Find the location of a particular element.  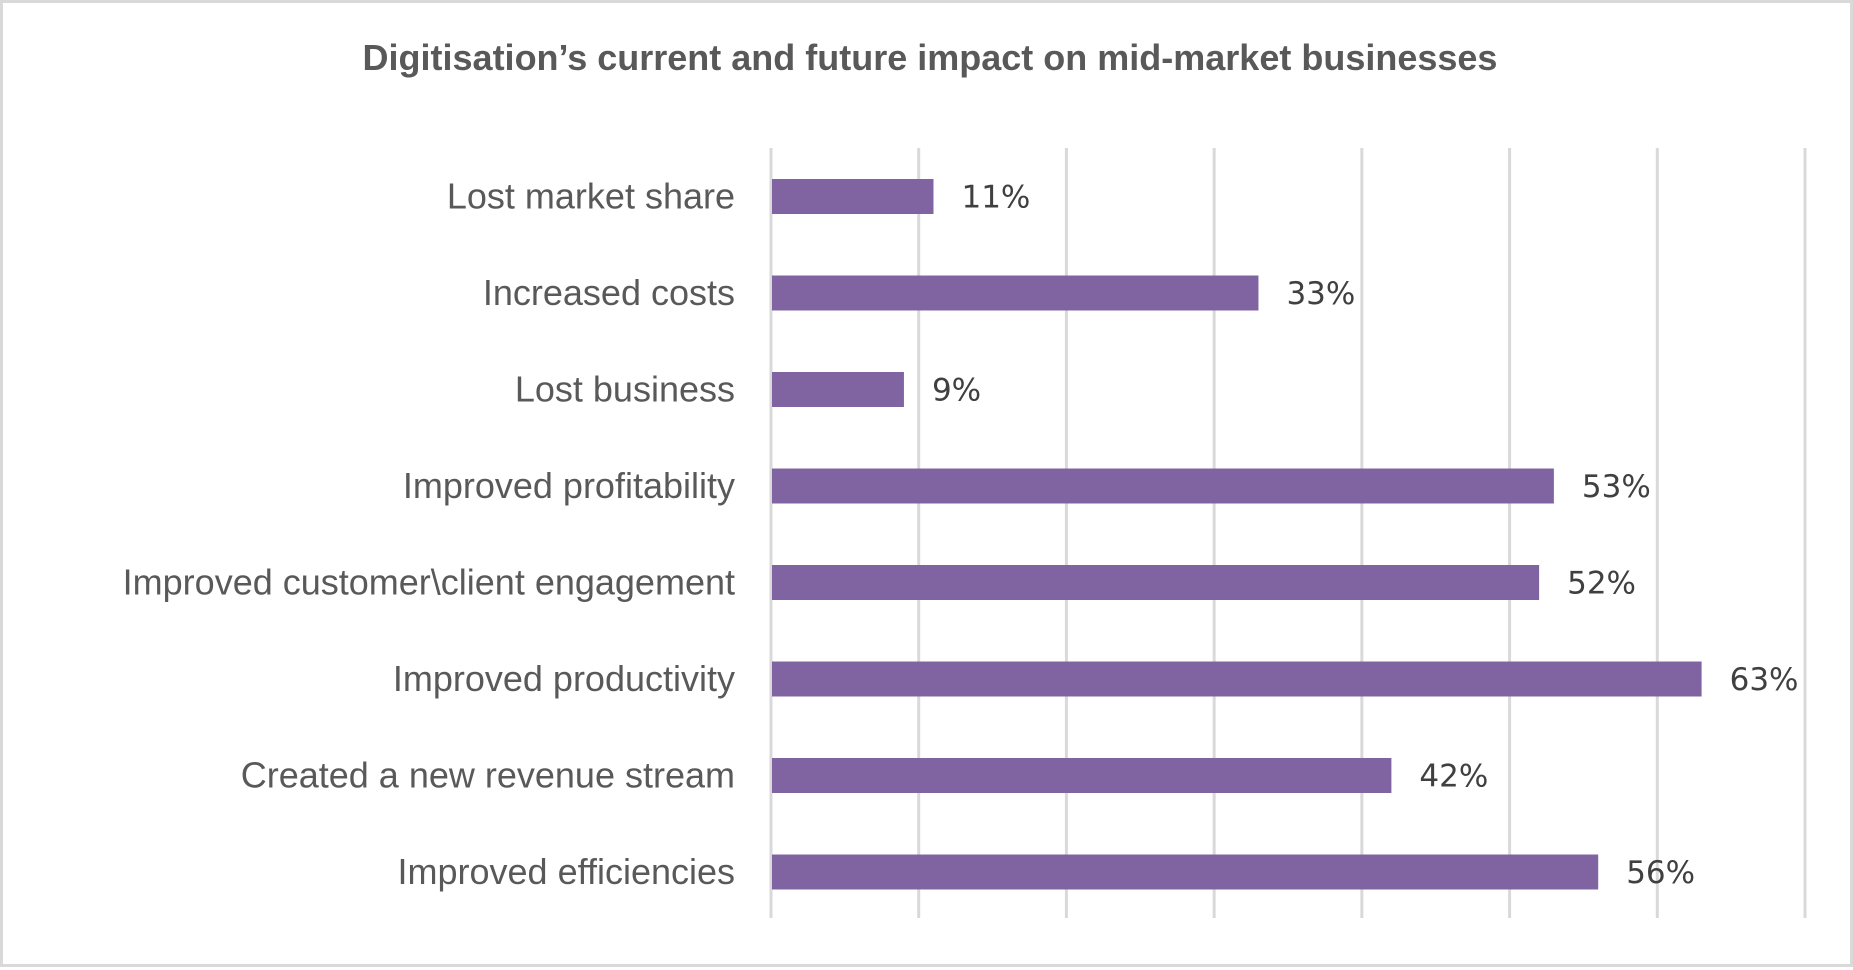

data-label: 56% is located at coordinates (1660, 873).